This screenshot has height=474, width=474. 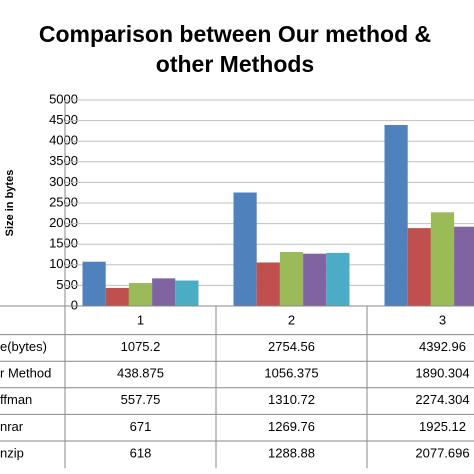 I want to click on legend-label: e(bytes), so click(x=23, y=346).